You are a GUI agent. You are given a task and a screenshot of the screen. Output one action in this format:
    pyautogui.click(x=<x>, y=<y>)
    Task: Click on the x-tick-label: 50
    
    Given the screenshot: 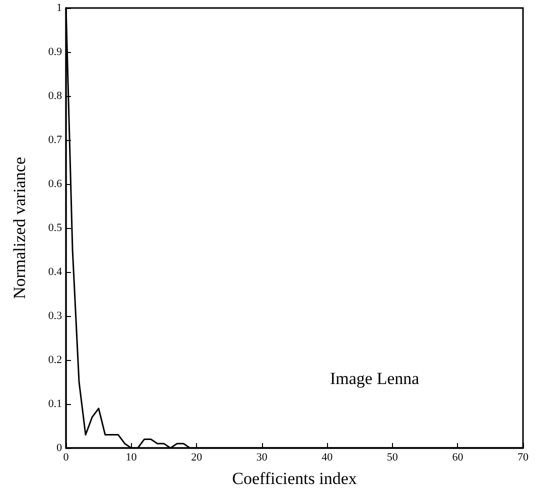 What is the action you would take?
    pyautogui.click(x=392, y=458)
    